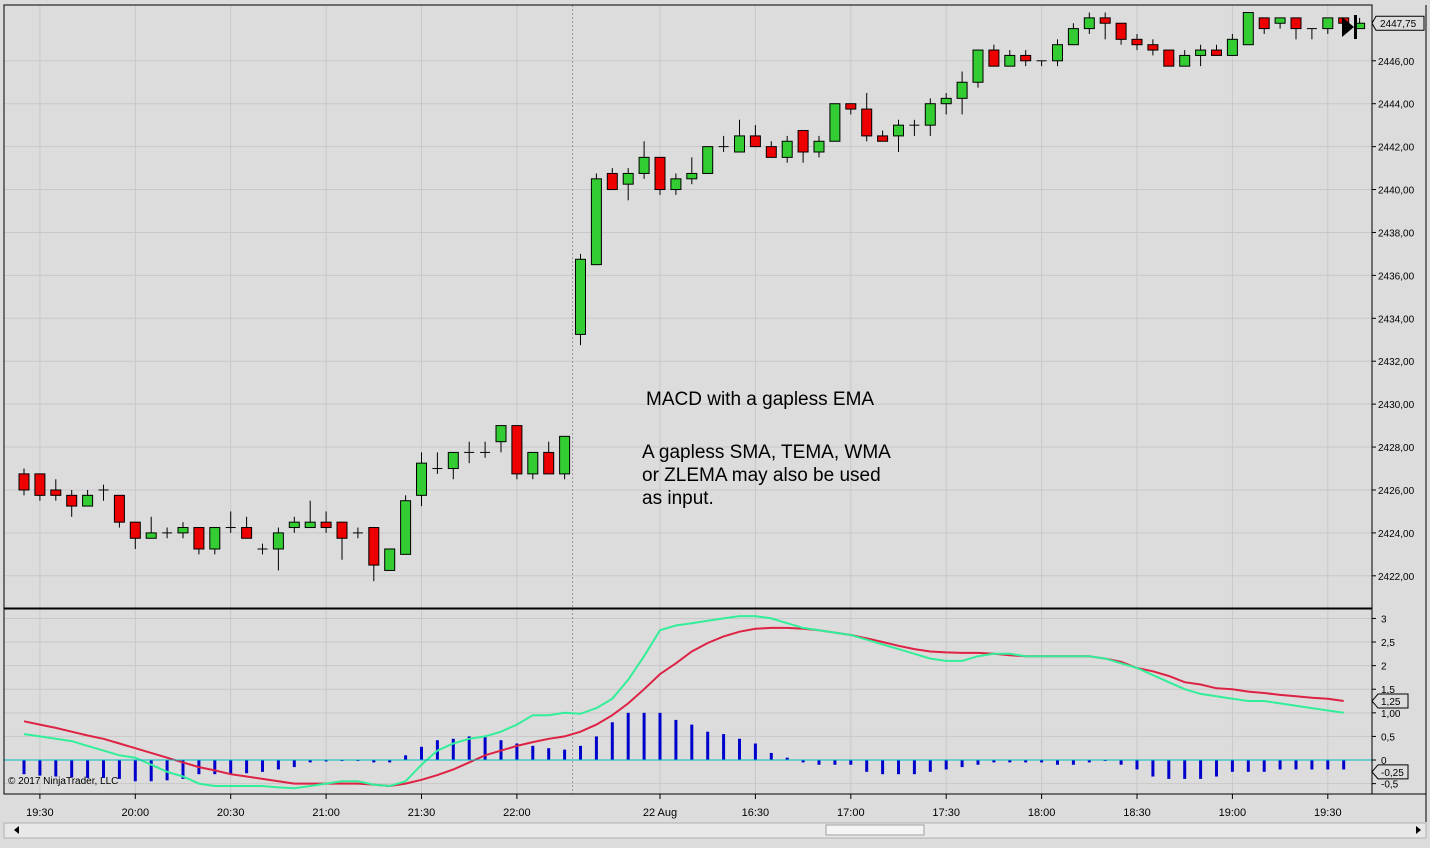  I want to click on last-price-marker: 2447,75, so click(1398, 23).